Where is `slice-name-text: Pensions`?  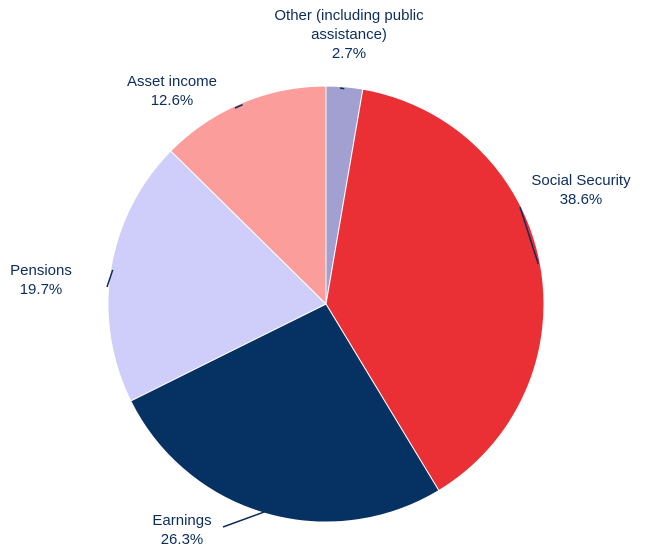
slice-name-text: Pensions is located at coordinates (41, 270).